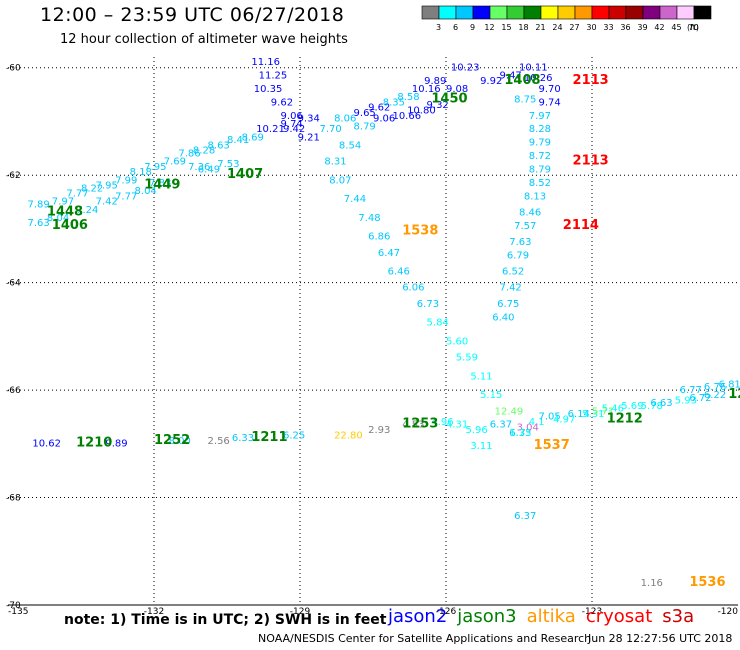 This screenshot has width=740, height=650. What do you see at coordinates (659, 27) in the screenshot?
I see `legend-bin-label: 42` at bounding box center [659, 27].